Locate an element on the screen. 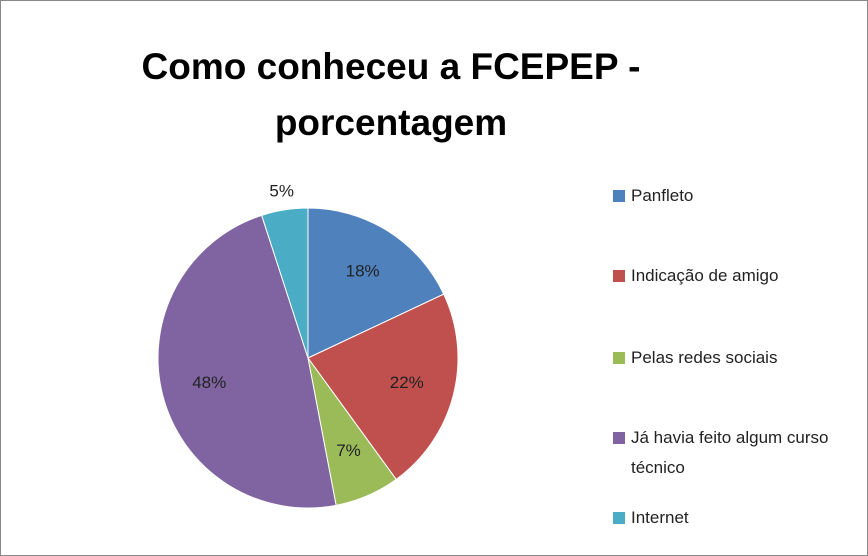  legend-label: Pelas redes sociais is located at coordinates (704, 357).